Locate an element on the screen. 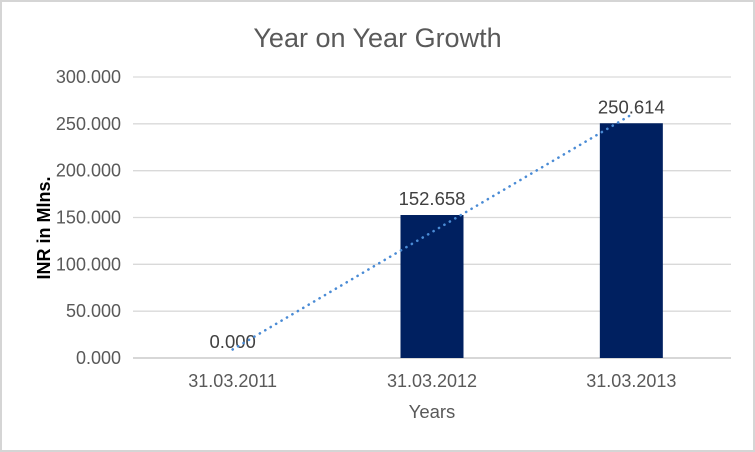 The height and width of the screenshot is (452, 755). y-tick-label: 150.000 is located at coordinates (88, 218).